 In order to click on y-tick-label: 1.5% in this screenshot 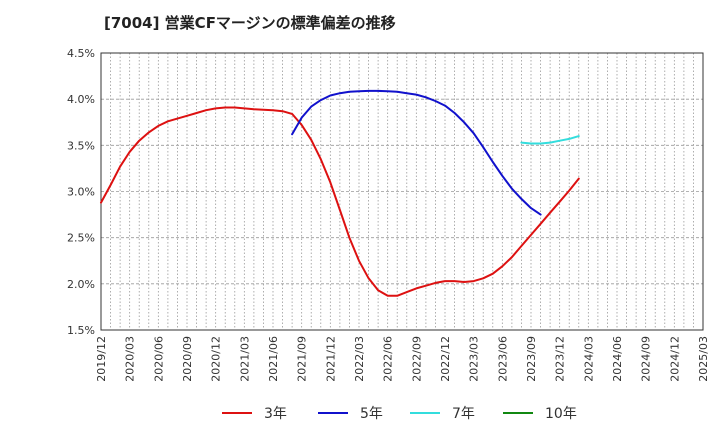, I will do `click(81, 330)`.